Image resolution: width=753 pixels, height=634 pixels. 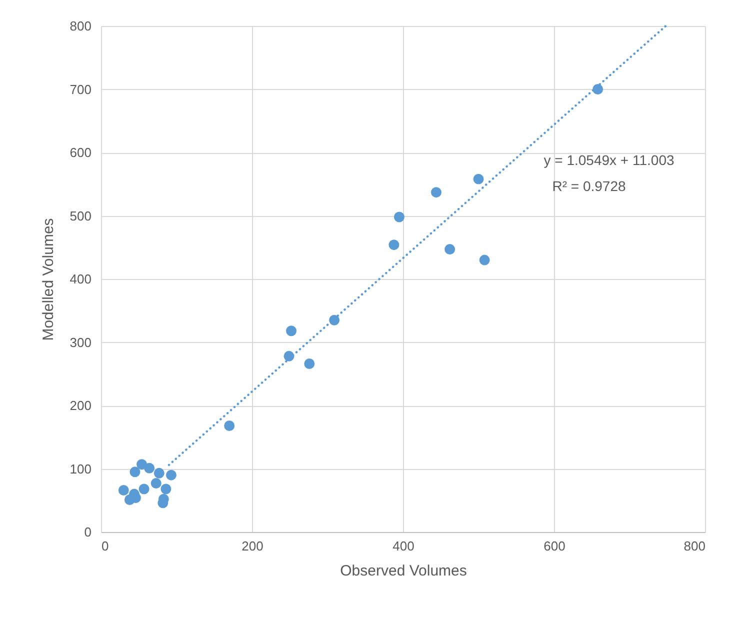 What do you see at coordinates (81, 405) in the screenshot?
I see `y-tick-label: 200` at bounding box center [81, 405].